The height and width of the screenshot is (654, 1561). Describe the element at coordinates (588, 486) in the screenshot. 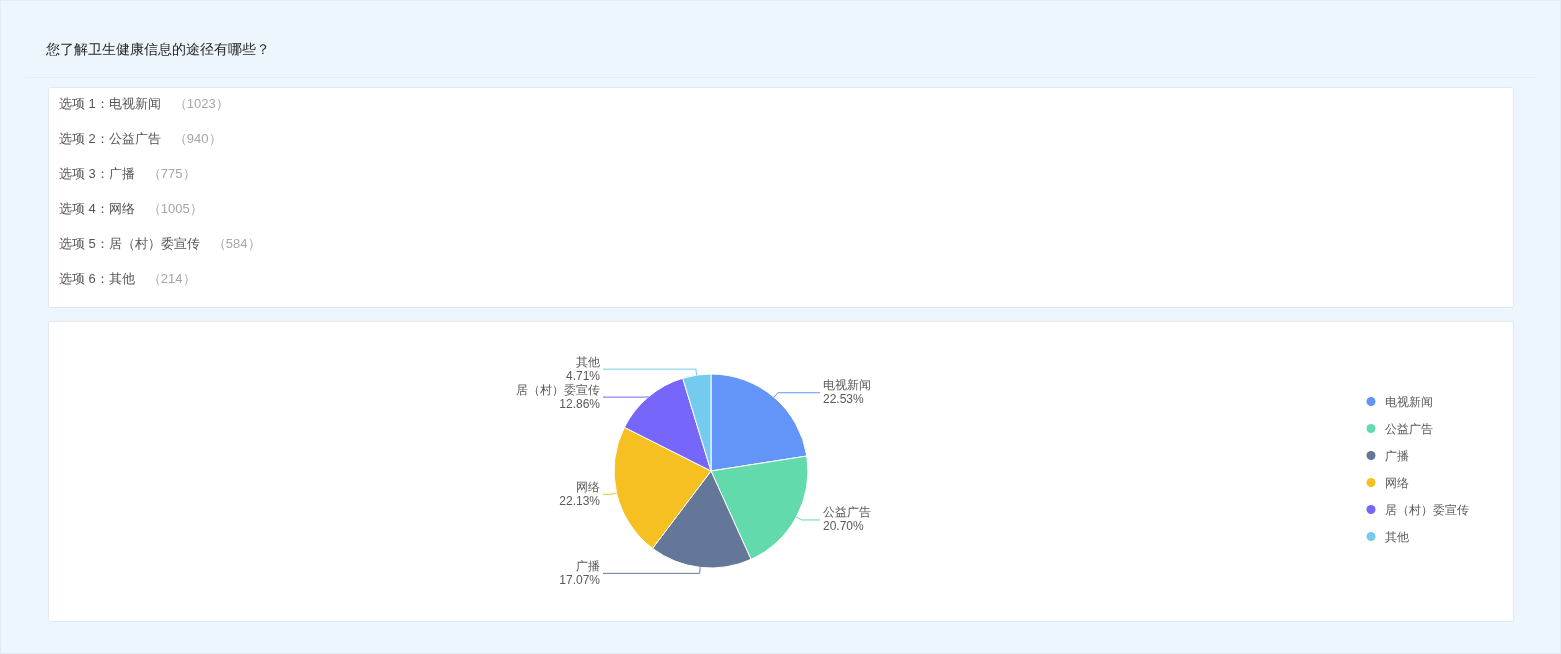

I see `slice-label: 网络` at that location.